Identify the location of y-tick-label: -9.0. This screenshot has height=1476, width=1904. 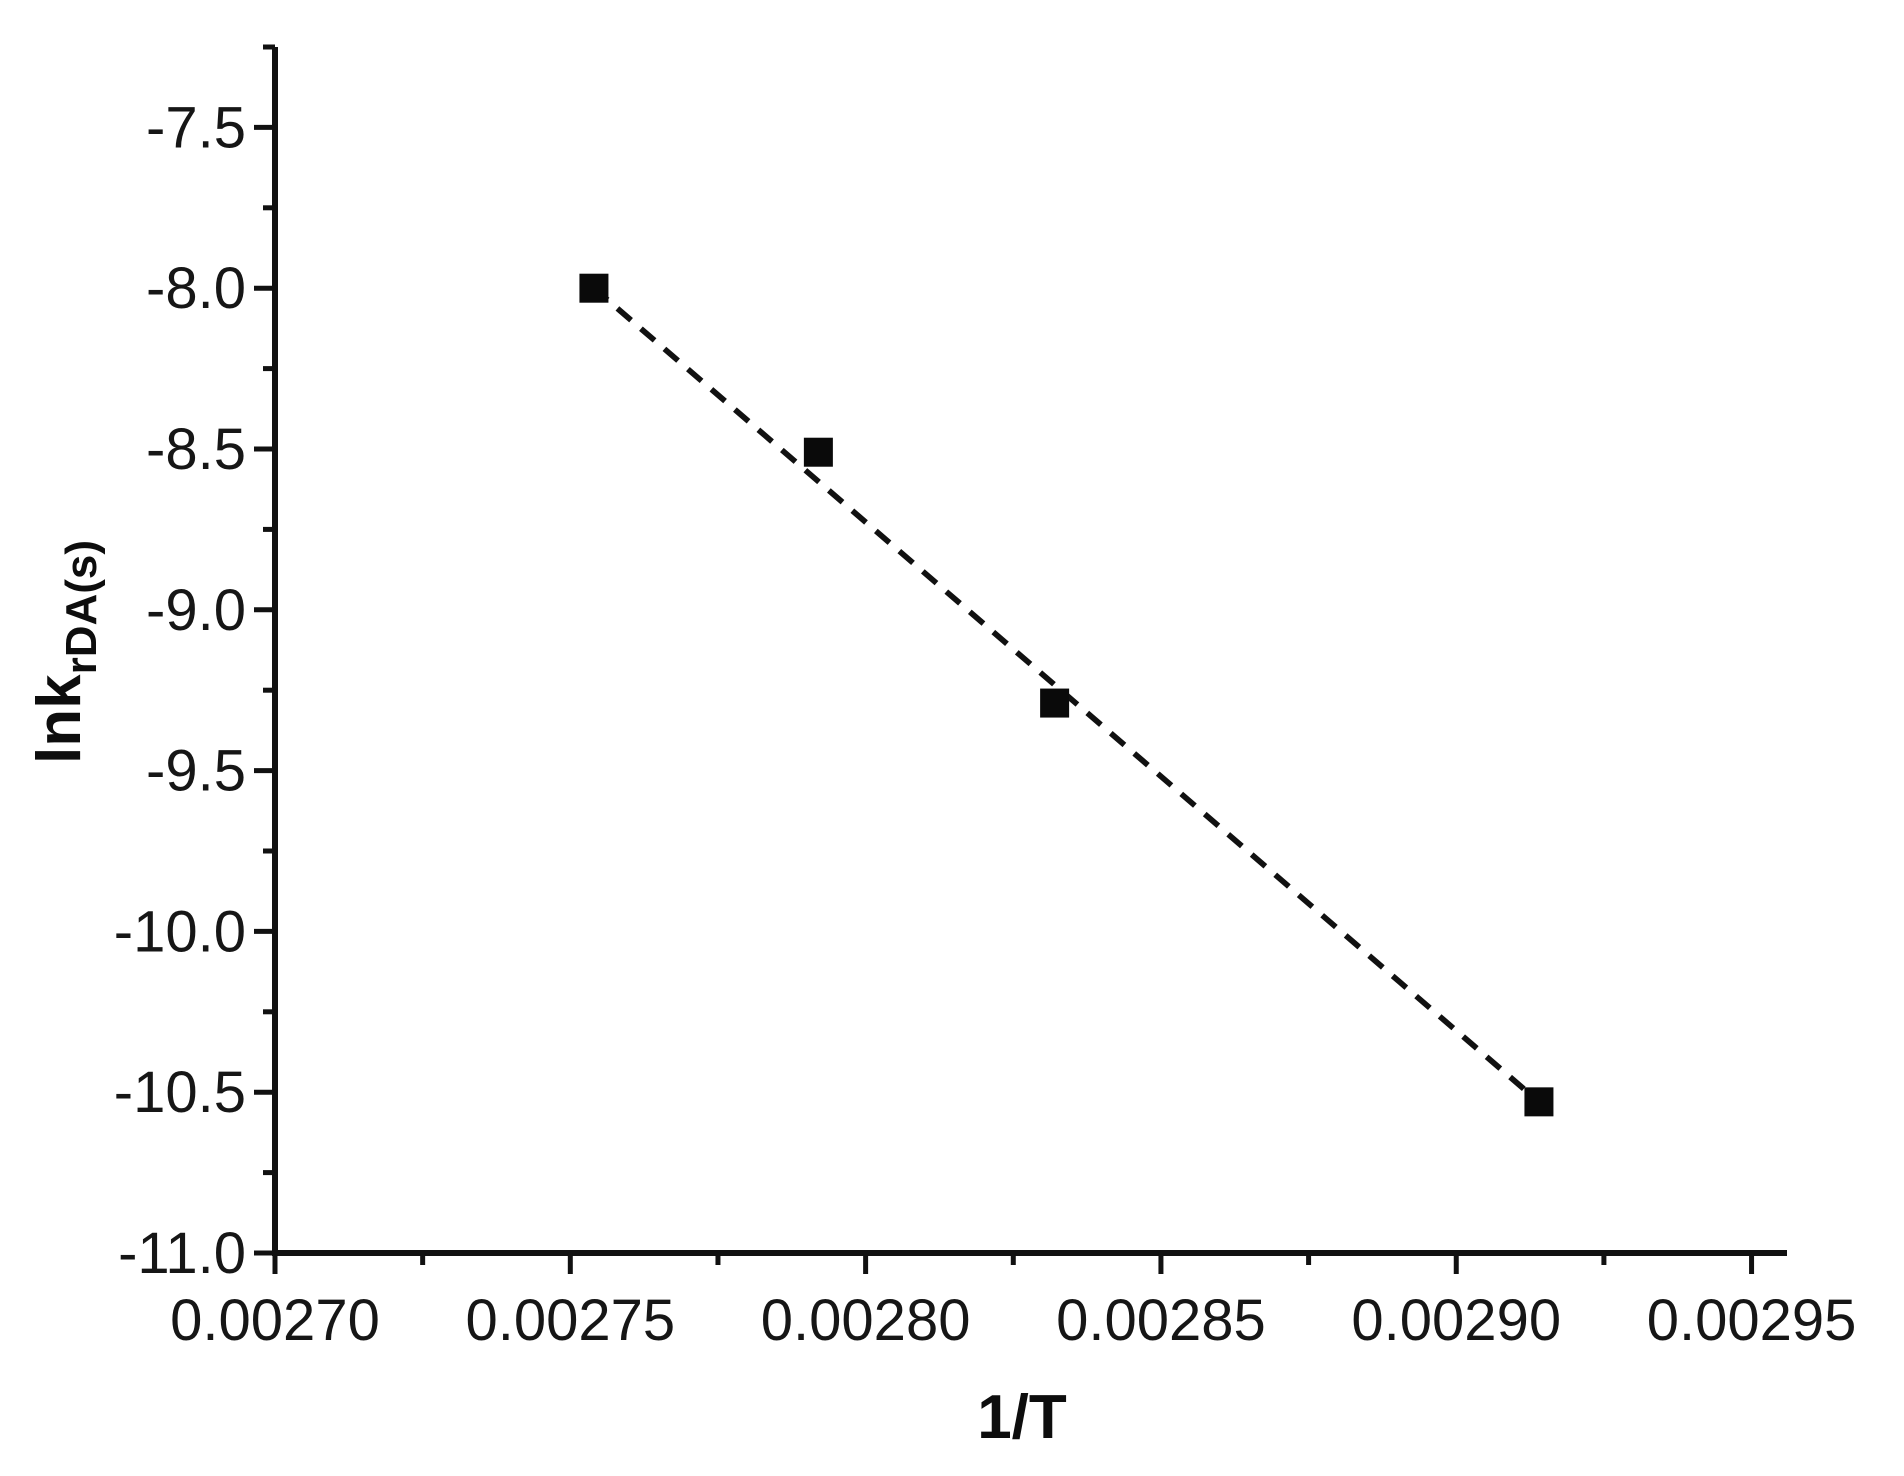
(196, 610).